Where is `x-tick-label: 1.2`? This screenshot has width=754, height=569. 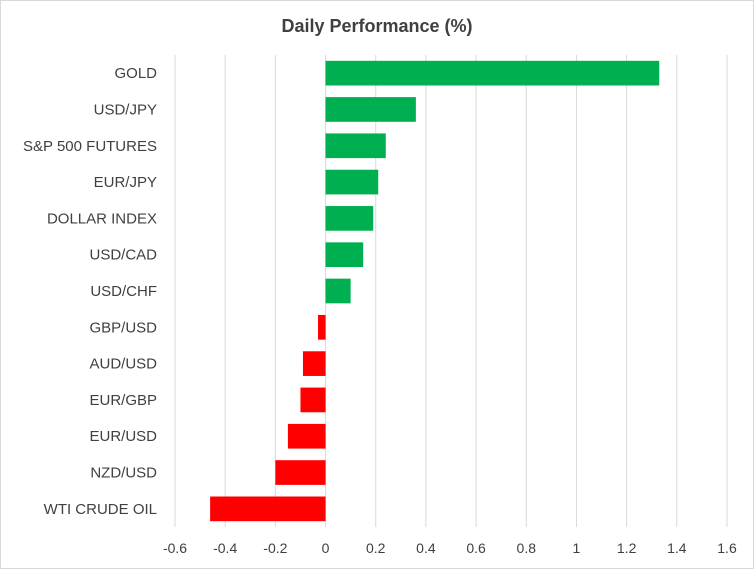 x-tick-label: 1.2 is located at coordinates (627, 548).